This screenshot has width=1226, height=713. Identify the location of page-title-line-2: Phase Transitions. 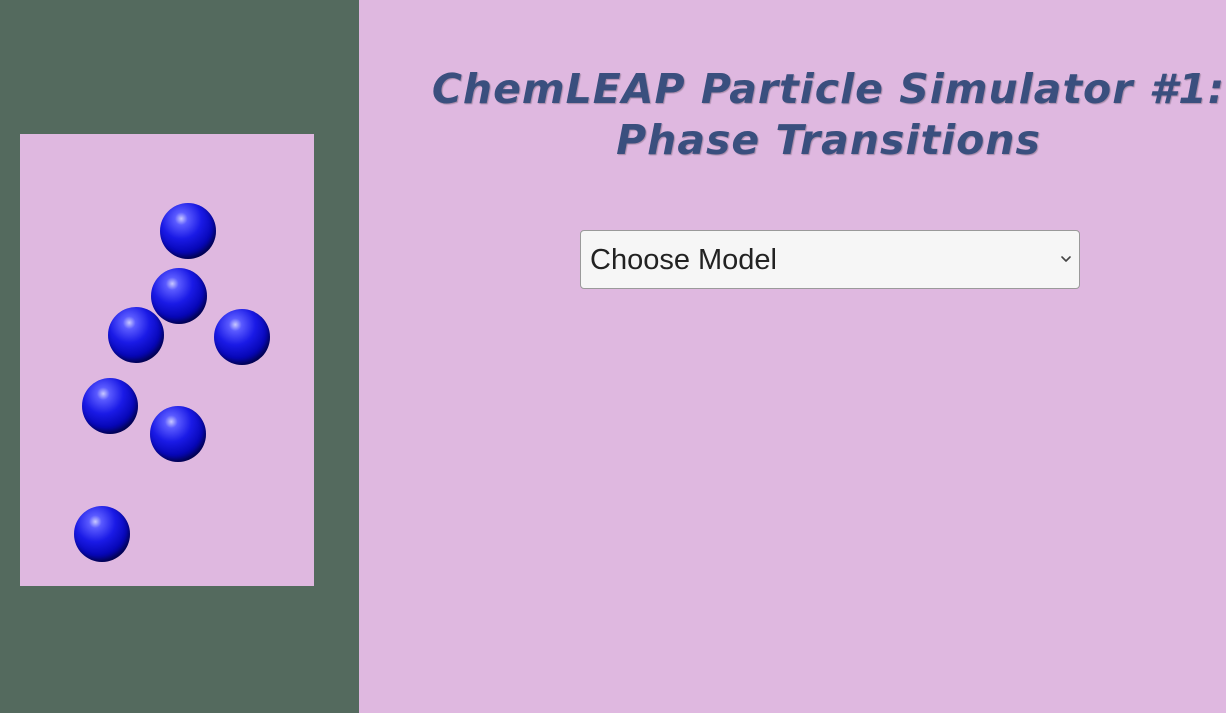
(828, 140).